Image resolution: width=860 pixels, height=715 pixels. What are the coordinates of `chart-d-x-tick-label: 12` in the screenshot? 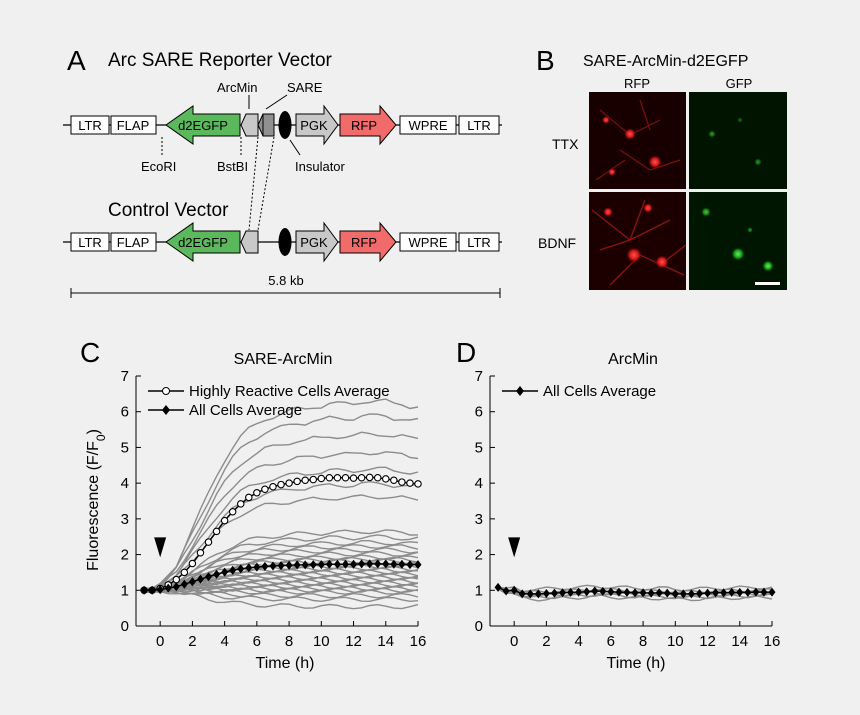 It's located at (707, 641).